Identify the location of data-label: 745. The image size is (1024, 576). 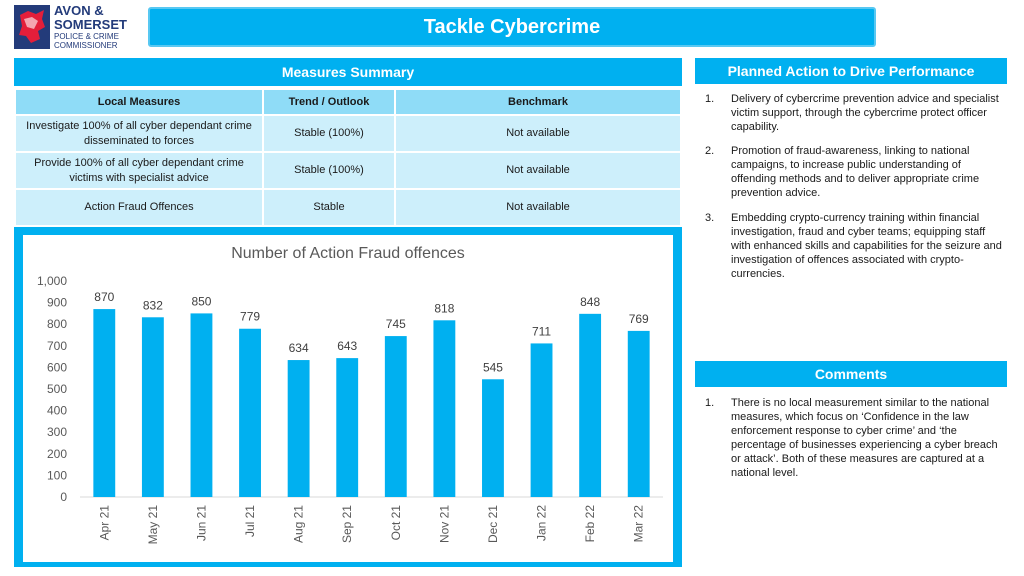
(396, 324).